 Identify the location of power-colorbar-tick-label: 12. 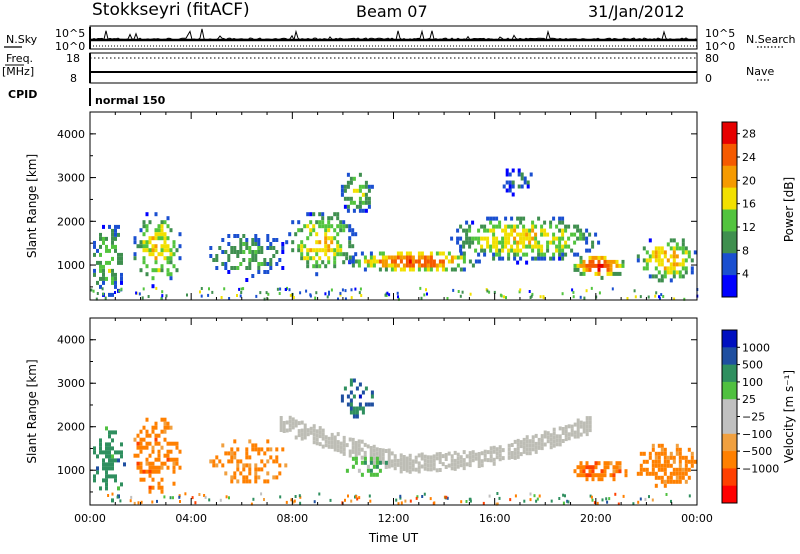
(749, 227).